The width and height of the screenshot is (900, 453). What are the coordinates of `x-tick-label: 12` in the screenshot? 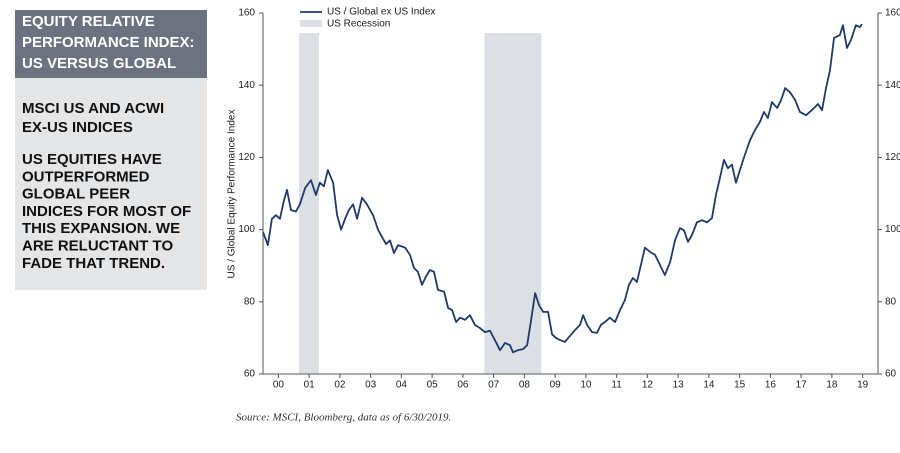 It's located at (648, 385).